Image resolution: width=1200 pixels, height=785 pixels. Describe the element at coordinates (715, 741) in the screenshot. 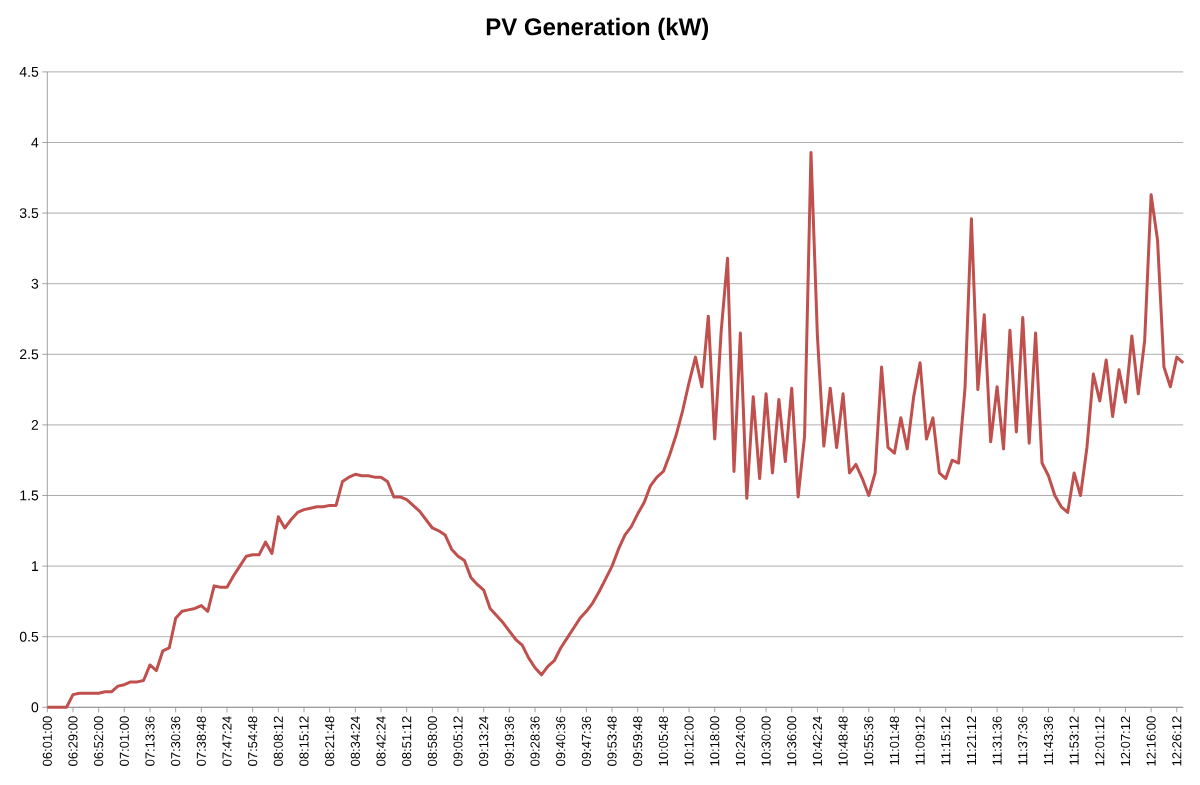

I see `x-tick-label: 10:18:00` at that location.